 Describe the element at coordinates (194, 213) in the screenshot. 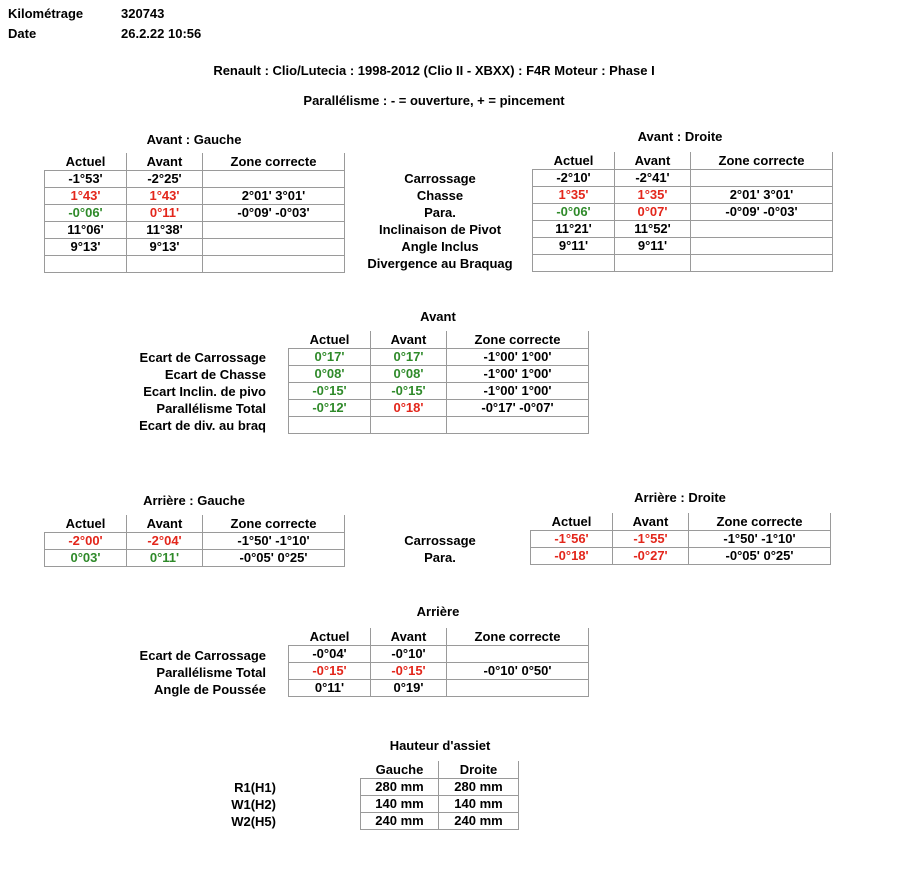

I see `table-row: -0°06' 0°11' -0°09' -0°03'` at that location.